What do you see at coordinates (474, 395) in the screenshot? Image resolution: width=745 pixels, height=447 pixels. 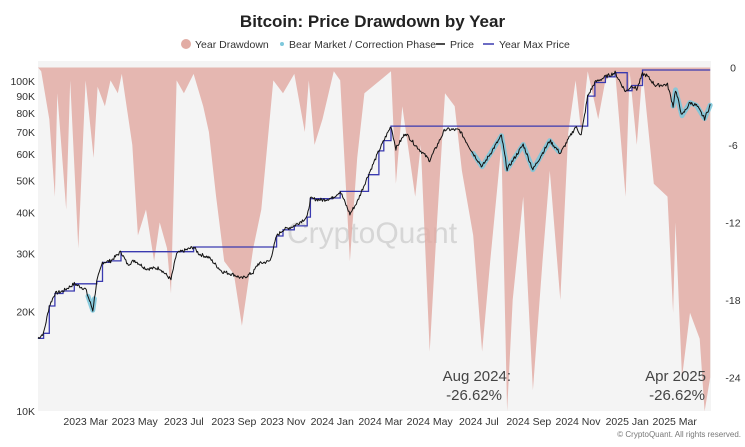 I see `annotation-aug-2024-value: -26.62%` at bounding box center [474, 395].